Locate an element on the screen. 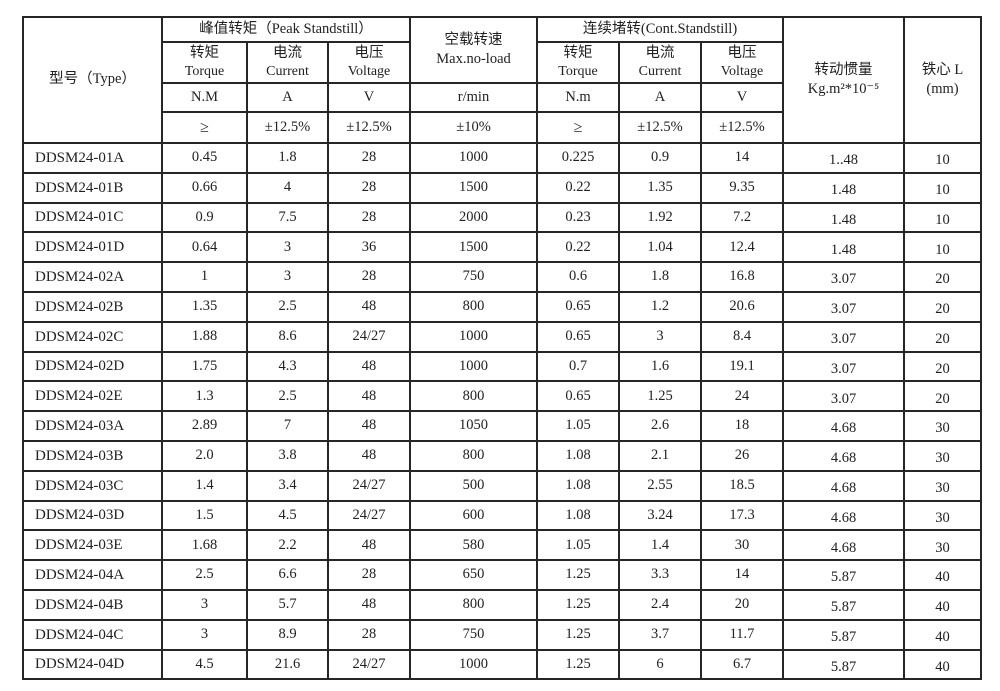  table-row: DDSM24-01D 0.64 3 36 1500 0.22 1.04 12.4 1.48 10 is located at coordinates (502, 247).